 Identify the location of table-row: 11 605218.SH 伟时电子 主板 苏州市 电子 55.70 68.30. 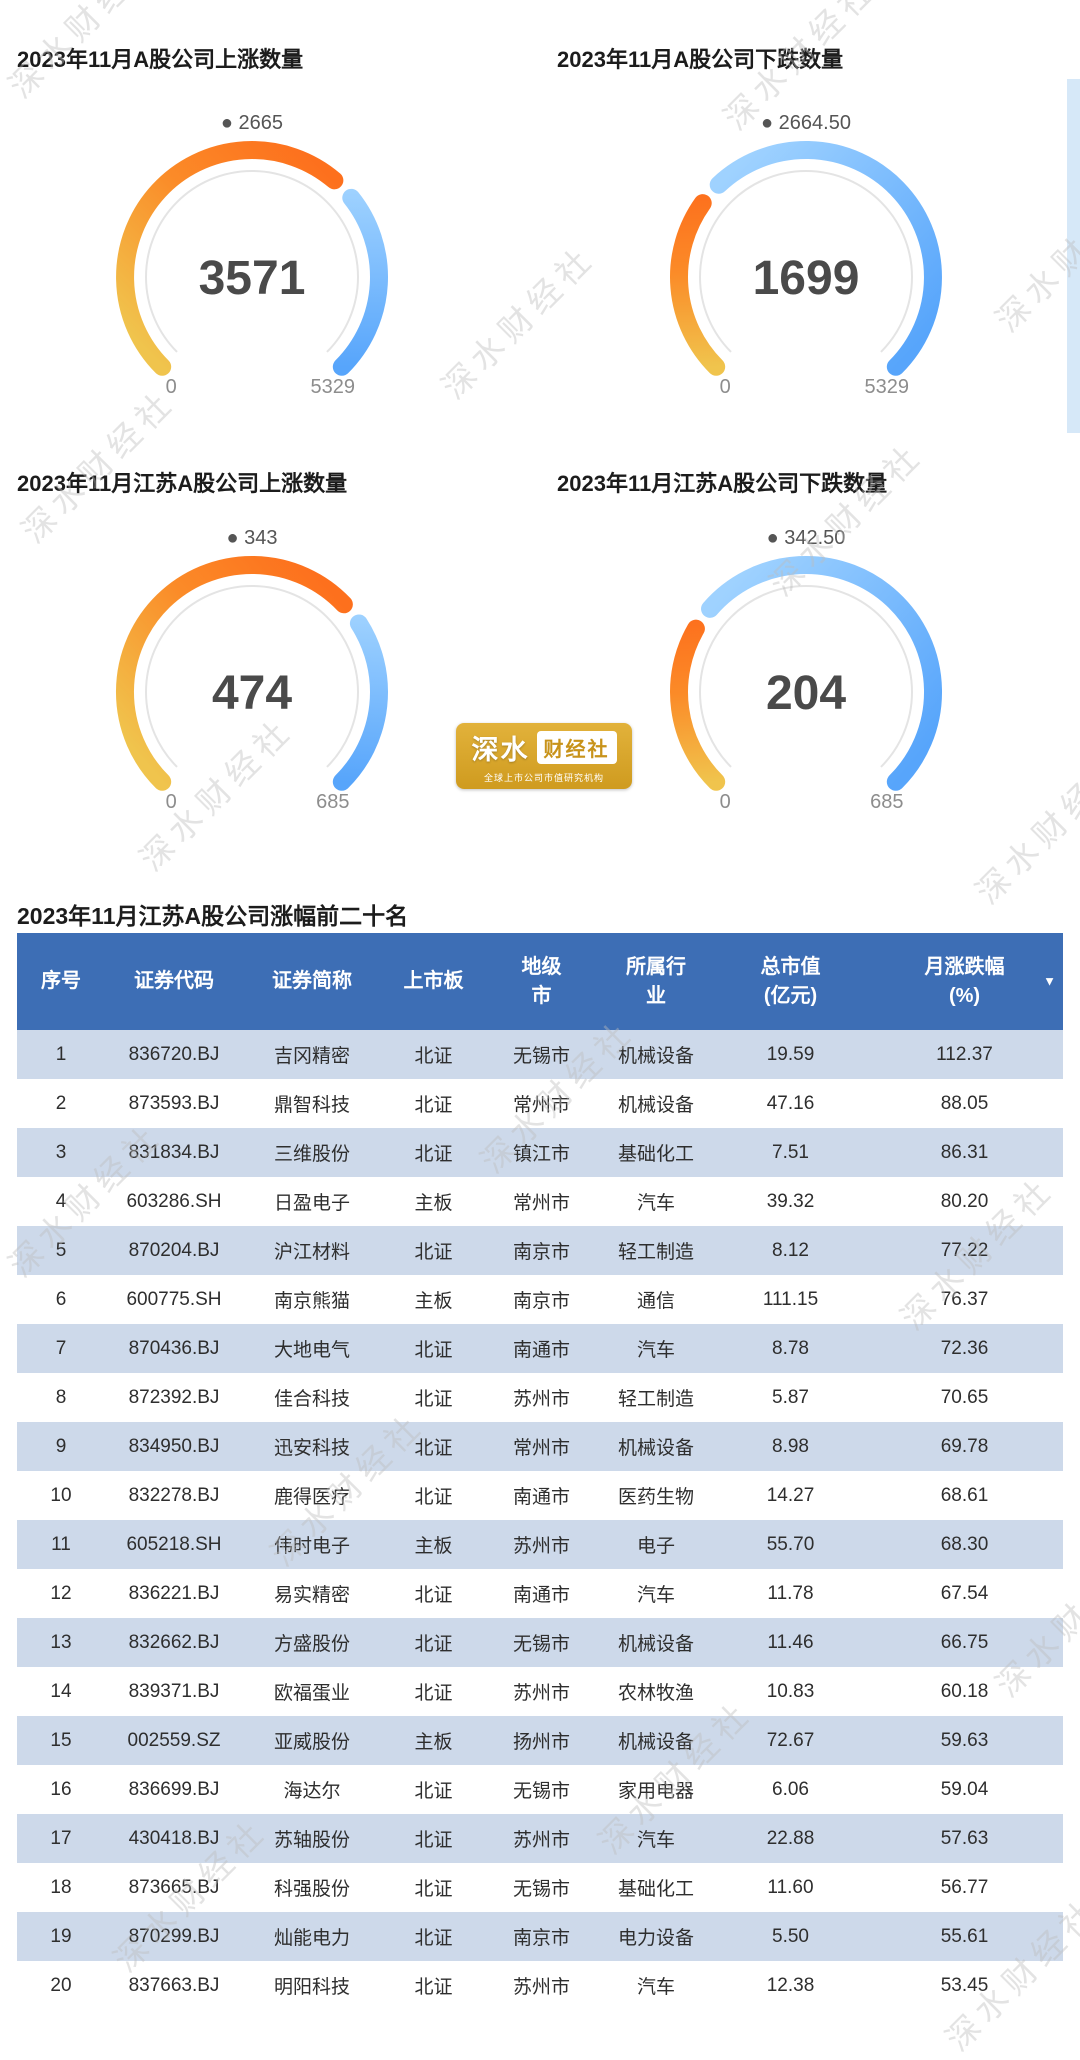
(540, 1544).